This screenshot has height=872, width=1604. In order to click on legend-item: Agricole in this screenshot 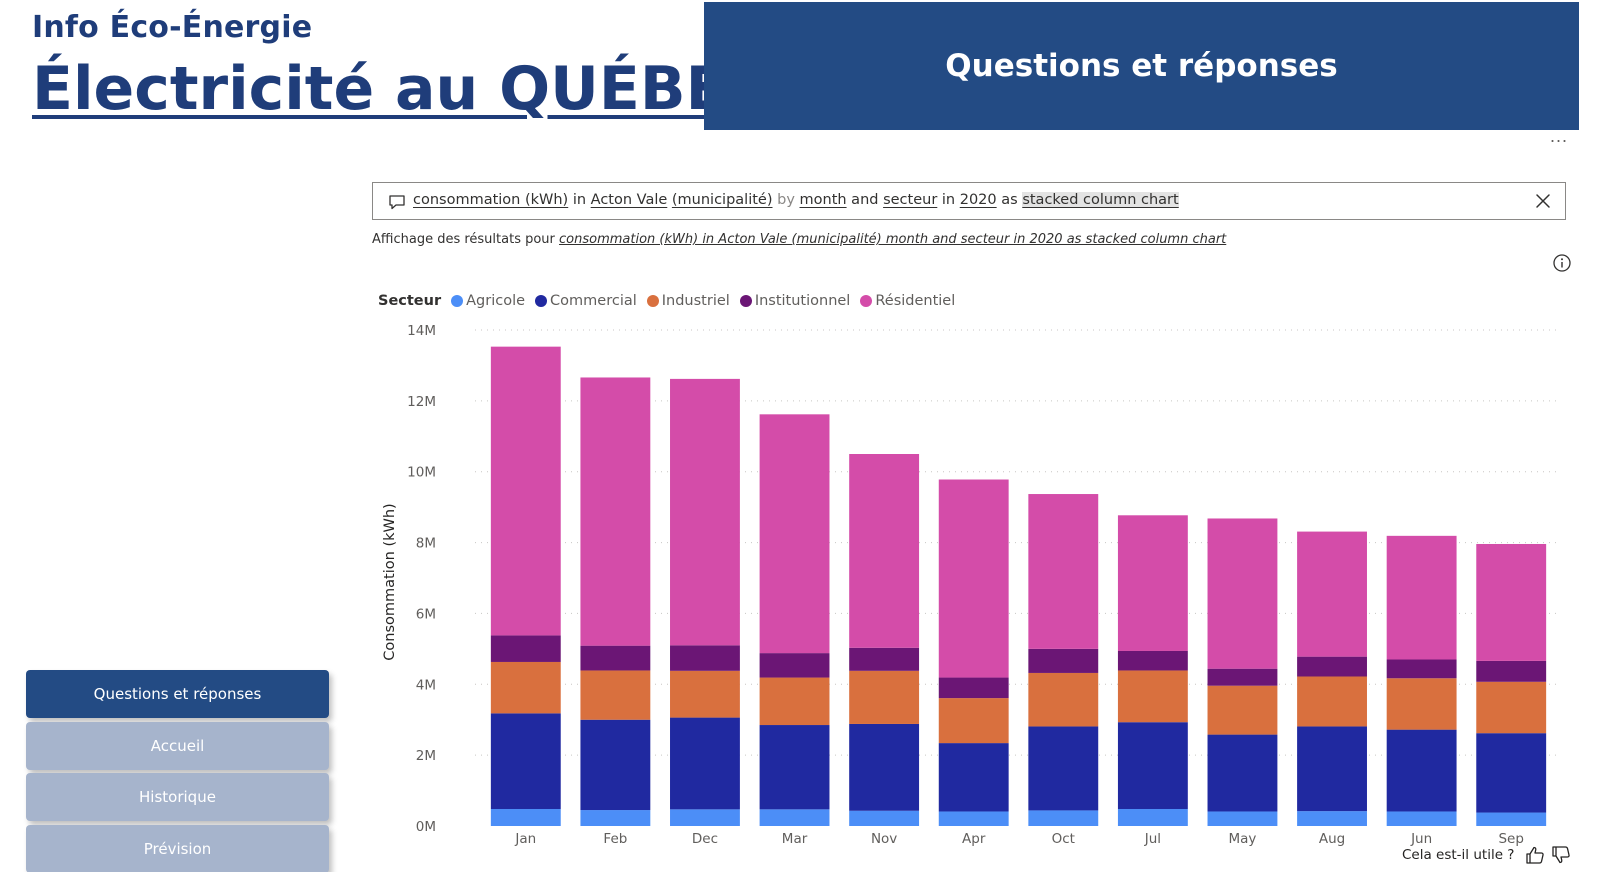, I will do `click(488, 301)`.